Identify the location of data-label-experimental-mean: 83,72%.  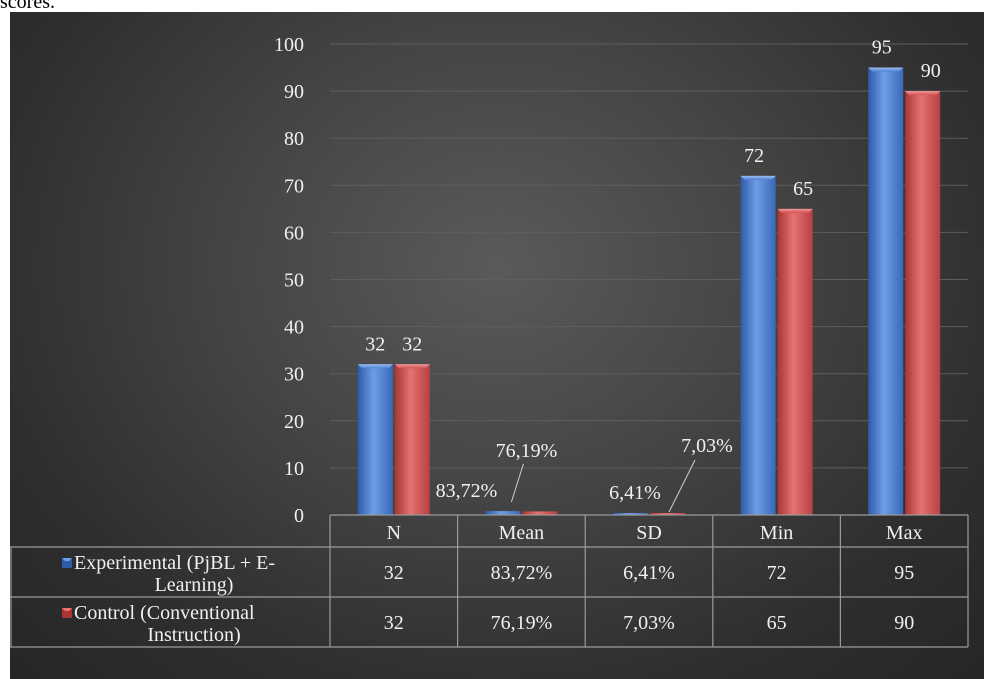
(467, 491).